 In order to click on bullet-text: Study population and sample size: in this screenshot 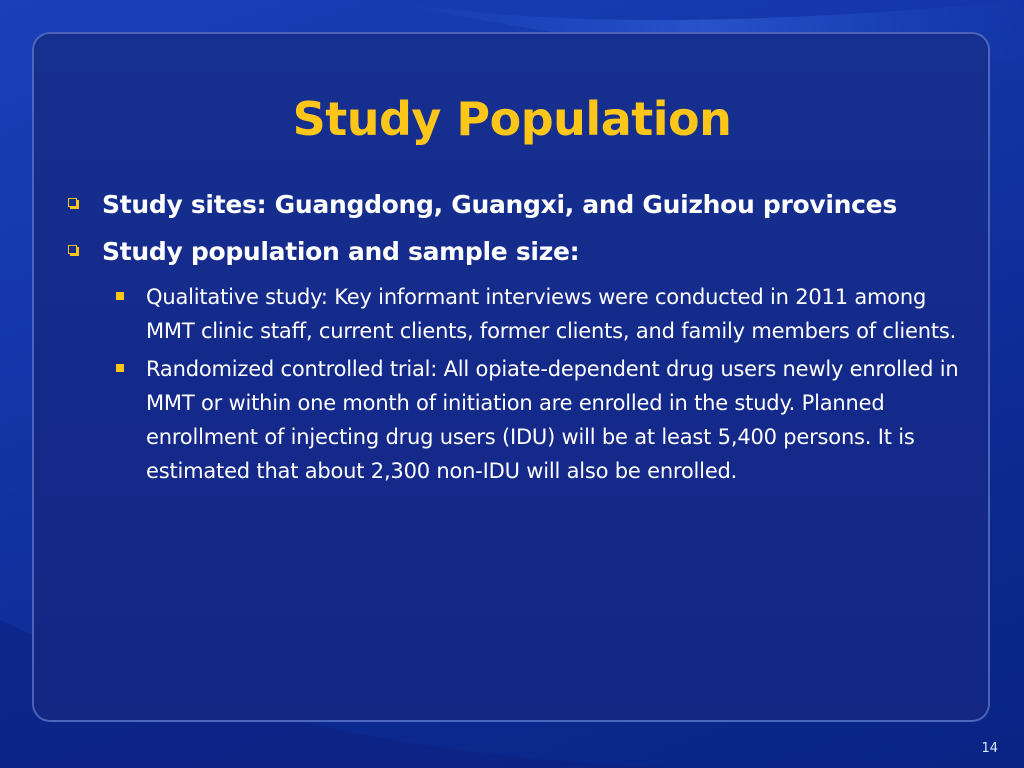, I will do `click(341, 251)`.